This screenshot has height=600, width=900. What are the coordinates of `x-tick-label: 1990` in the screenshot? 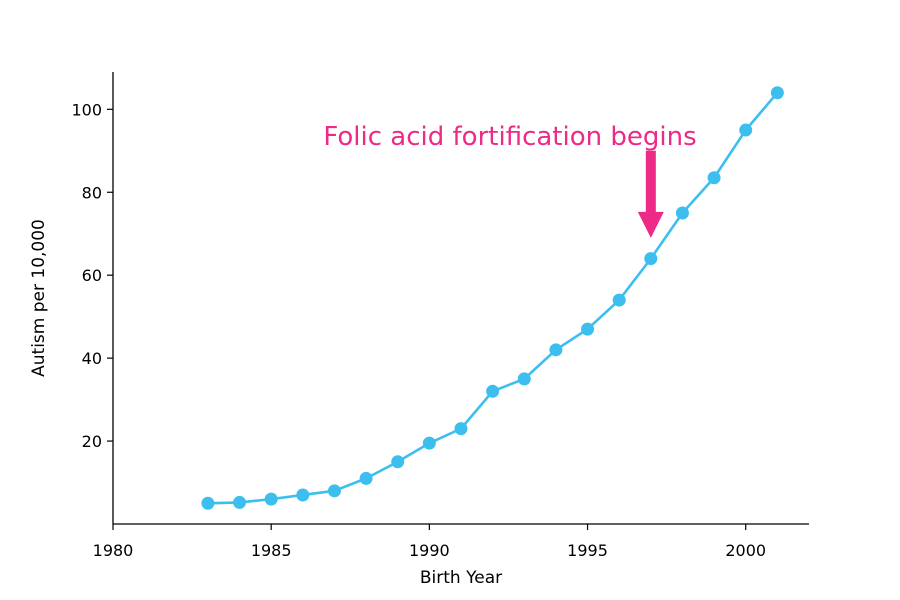 It's located at (429, 550).